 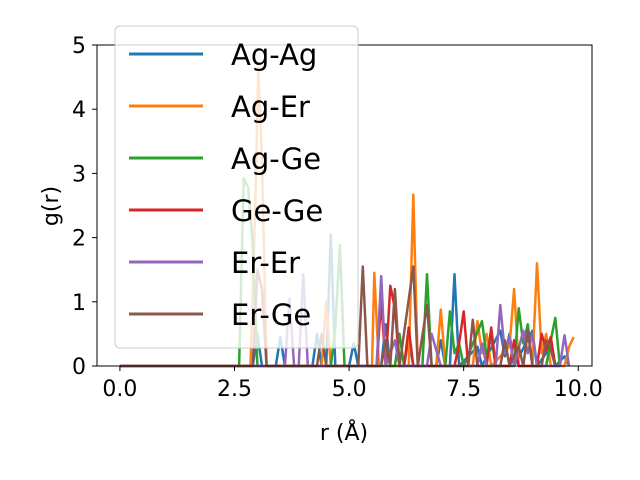 What do you see at coordinates (79, 110) in the screenshot?
I see `y-tick-label: 4` at bounding box center [79, 110].